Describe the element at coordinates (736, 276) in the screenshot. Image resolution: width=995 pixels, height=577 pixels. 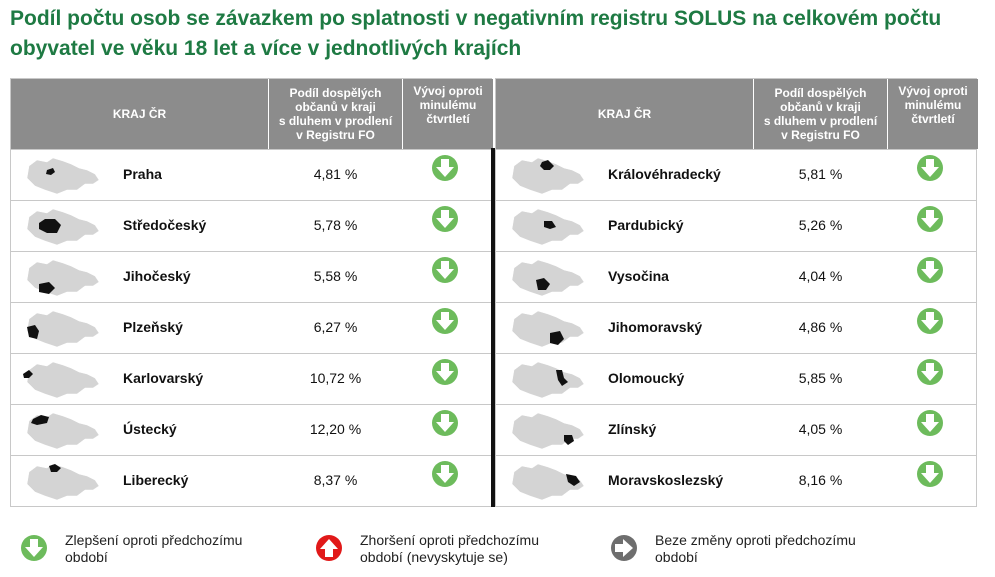
I see `table-row: Vysočina 4,04 %` at that location.